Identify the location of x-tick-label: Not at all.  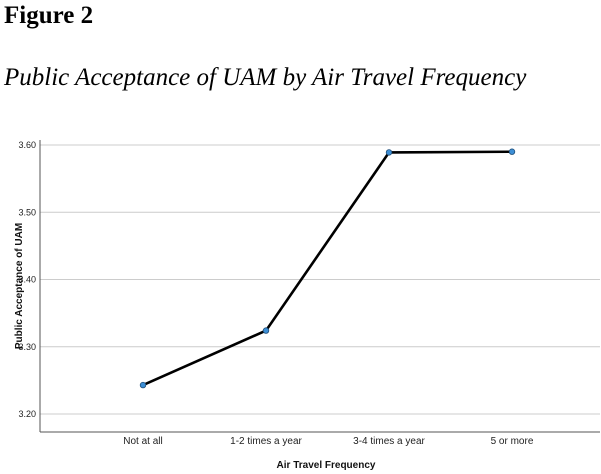
(142, 441).